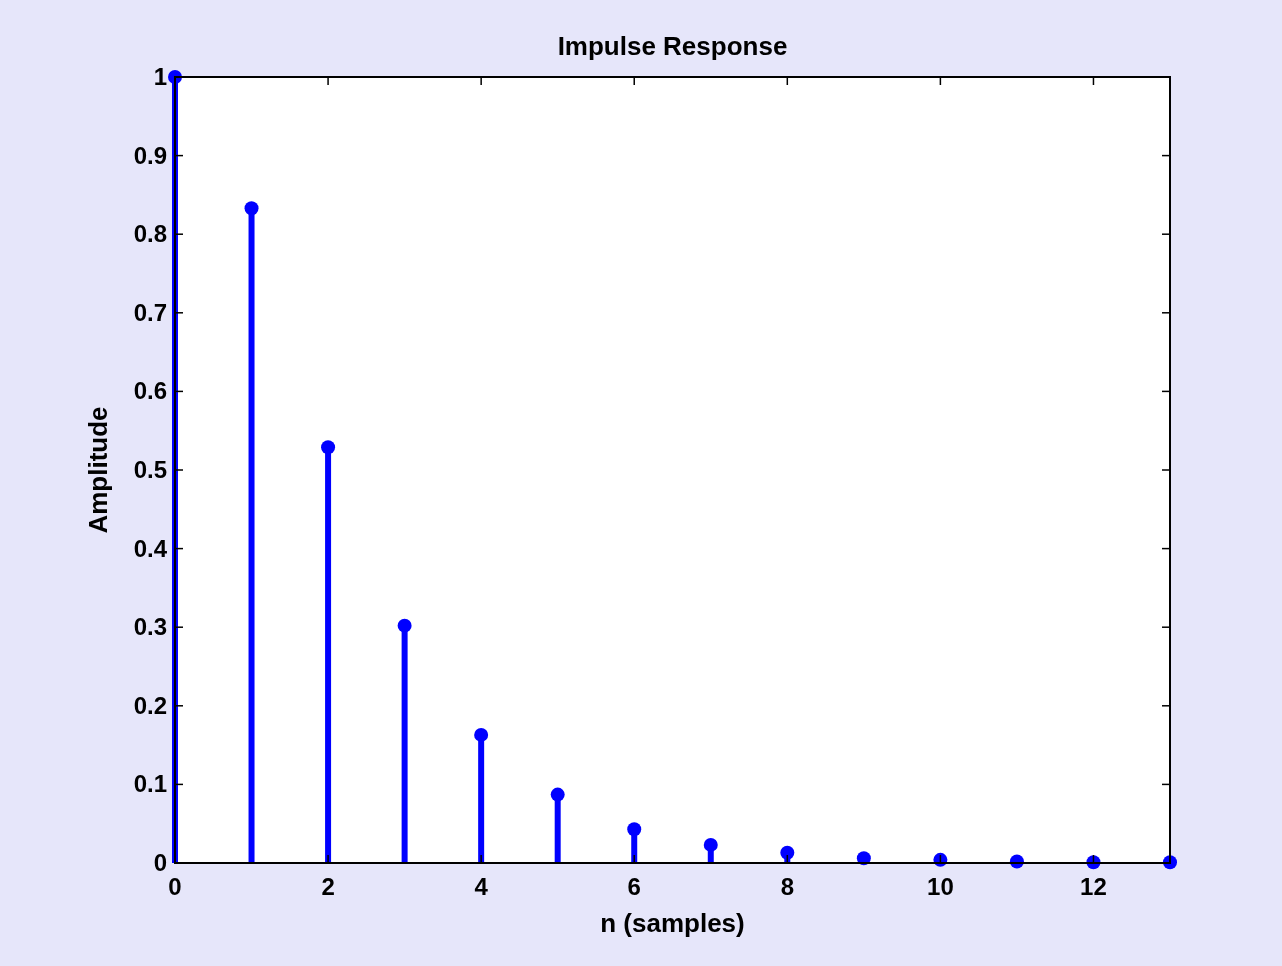  What do you see at coordinates (150, 469) in the screenshot?
I see `y-tick-label: 0.5` at bounding box center [150, 469].